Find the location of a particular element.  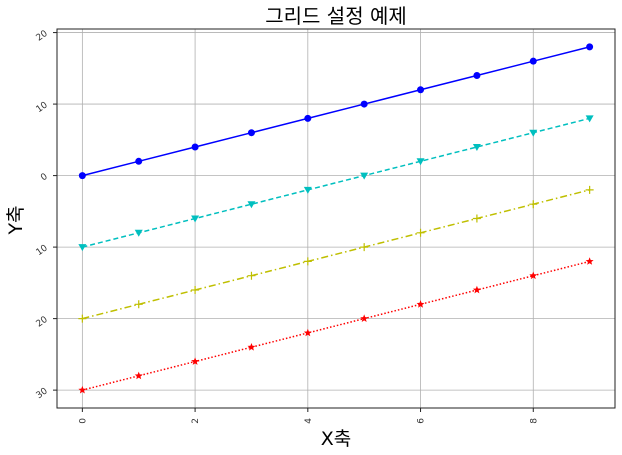

x-tick-label: 4 is located at coordinates (309, 421).